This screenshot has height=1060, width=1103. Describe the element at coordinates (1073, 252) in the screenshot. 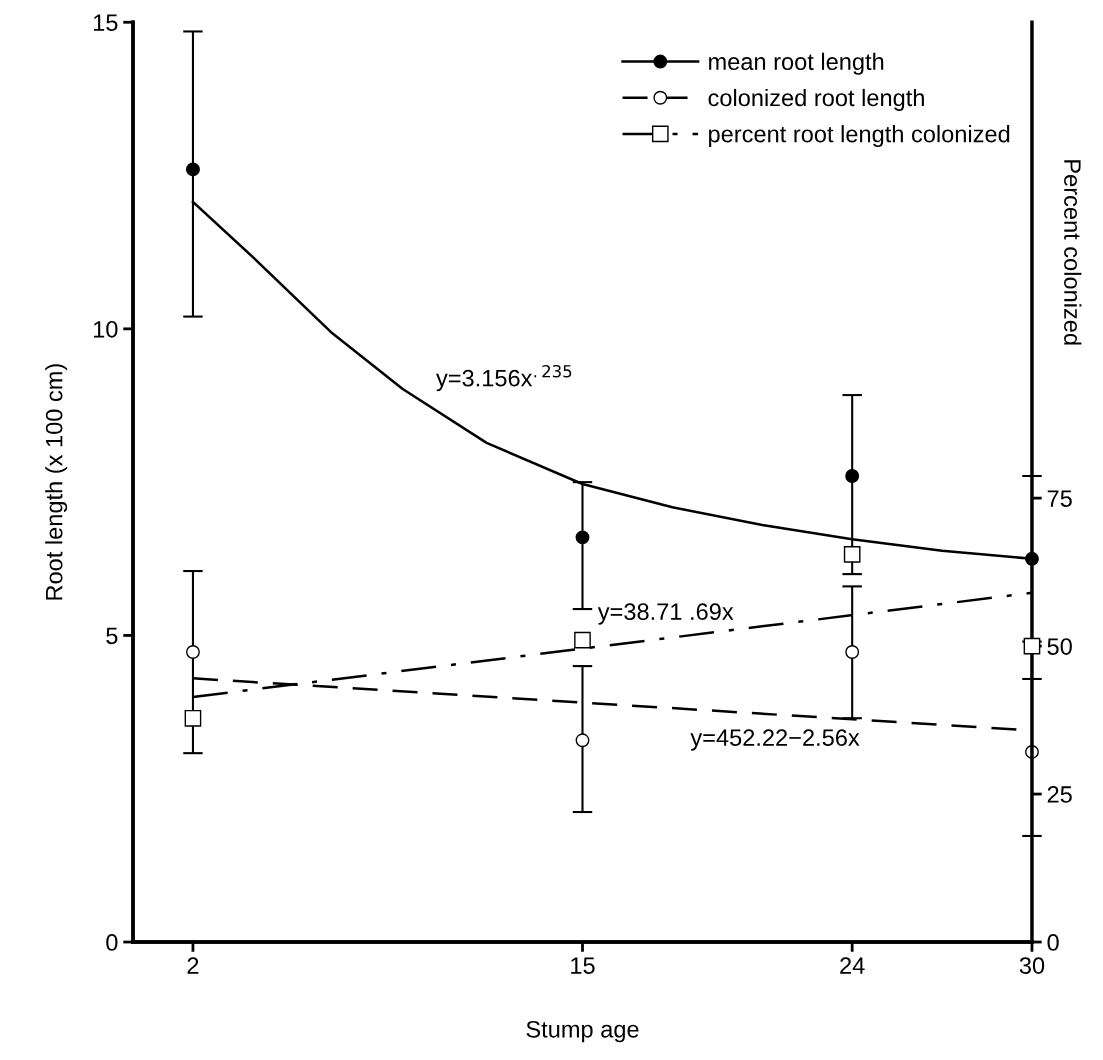

I see `y2-axis-title: Percent colonized` at that location.